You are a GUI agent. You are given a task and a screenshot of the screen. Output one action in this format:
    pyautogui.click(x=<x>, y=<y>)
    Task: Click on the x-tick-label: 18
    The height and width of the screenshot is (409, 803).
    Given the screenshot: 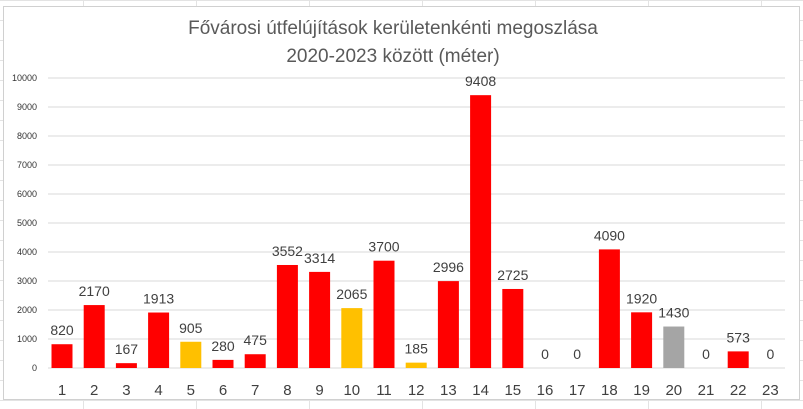 What is the action you would take?
    pyautogui.click(x=609, y=390)
    